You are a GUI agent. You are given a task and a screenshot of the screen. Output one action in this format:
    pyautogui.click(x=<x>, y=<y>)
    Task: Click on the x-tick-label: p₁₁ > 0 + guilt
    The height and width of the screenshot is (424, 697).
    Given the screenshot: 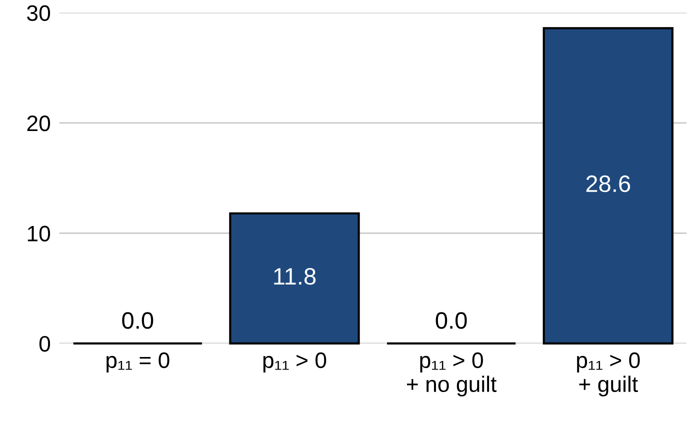 What is the action you would take?
    pyautogui.click(x=608, y=374)
    